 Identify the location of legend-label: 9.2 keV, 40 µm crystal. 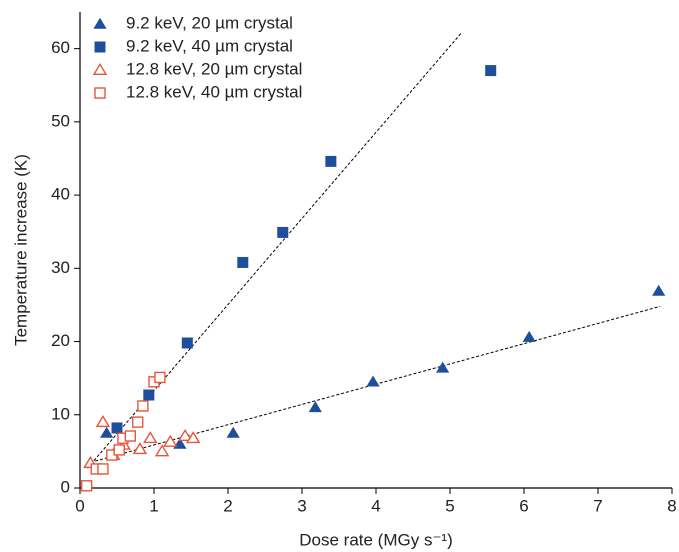
(209, 45).